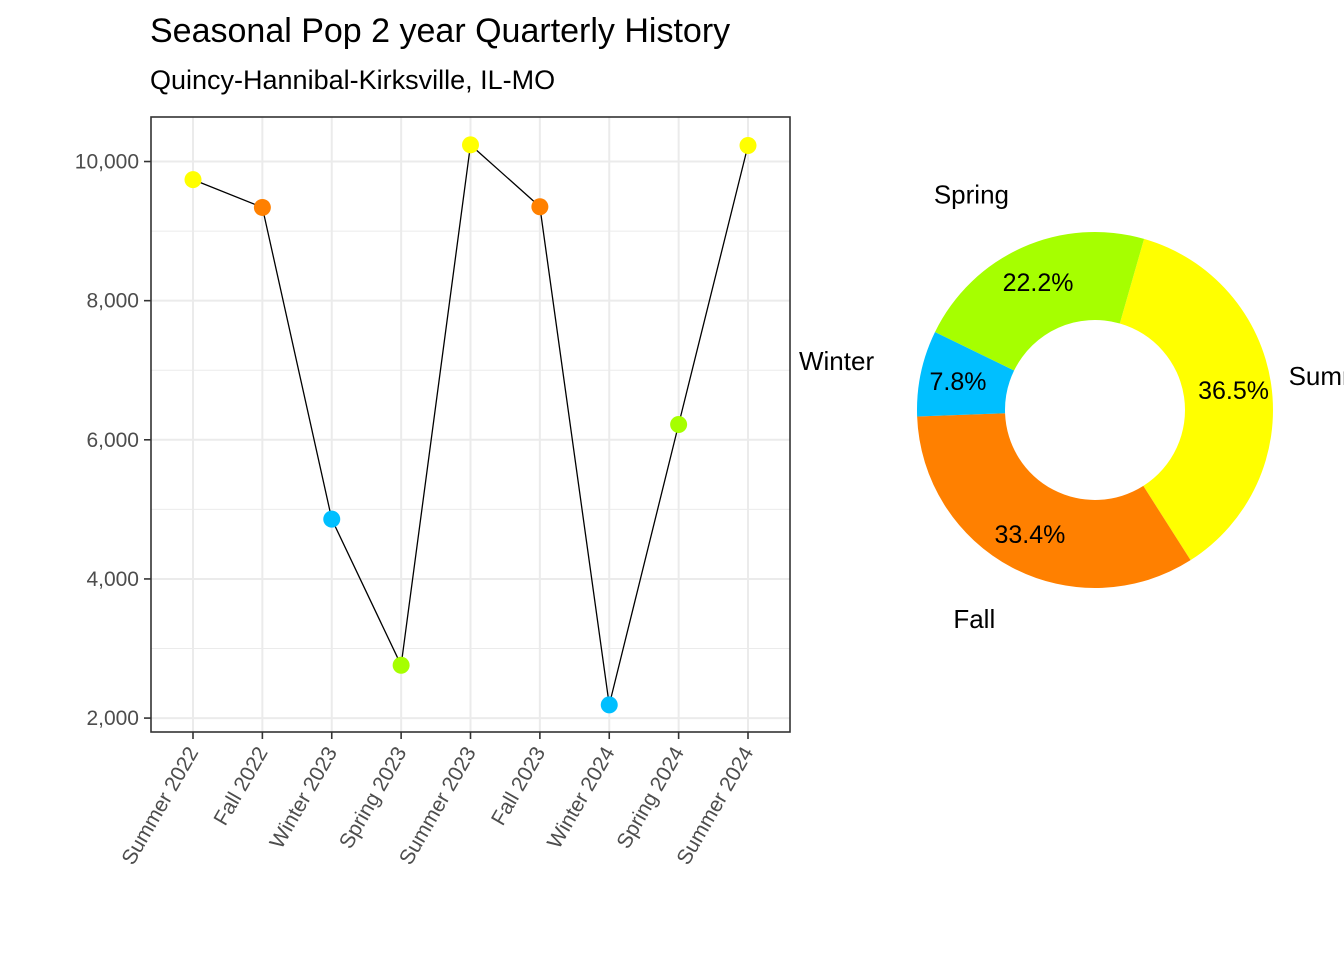 The width and height of the screenshot is (1344, 960). What do you see at coordinates (112, 301) in the screenshot?
I see `y-tick-label: 8,000` at bounding box center [112, 301].